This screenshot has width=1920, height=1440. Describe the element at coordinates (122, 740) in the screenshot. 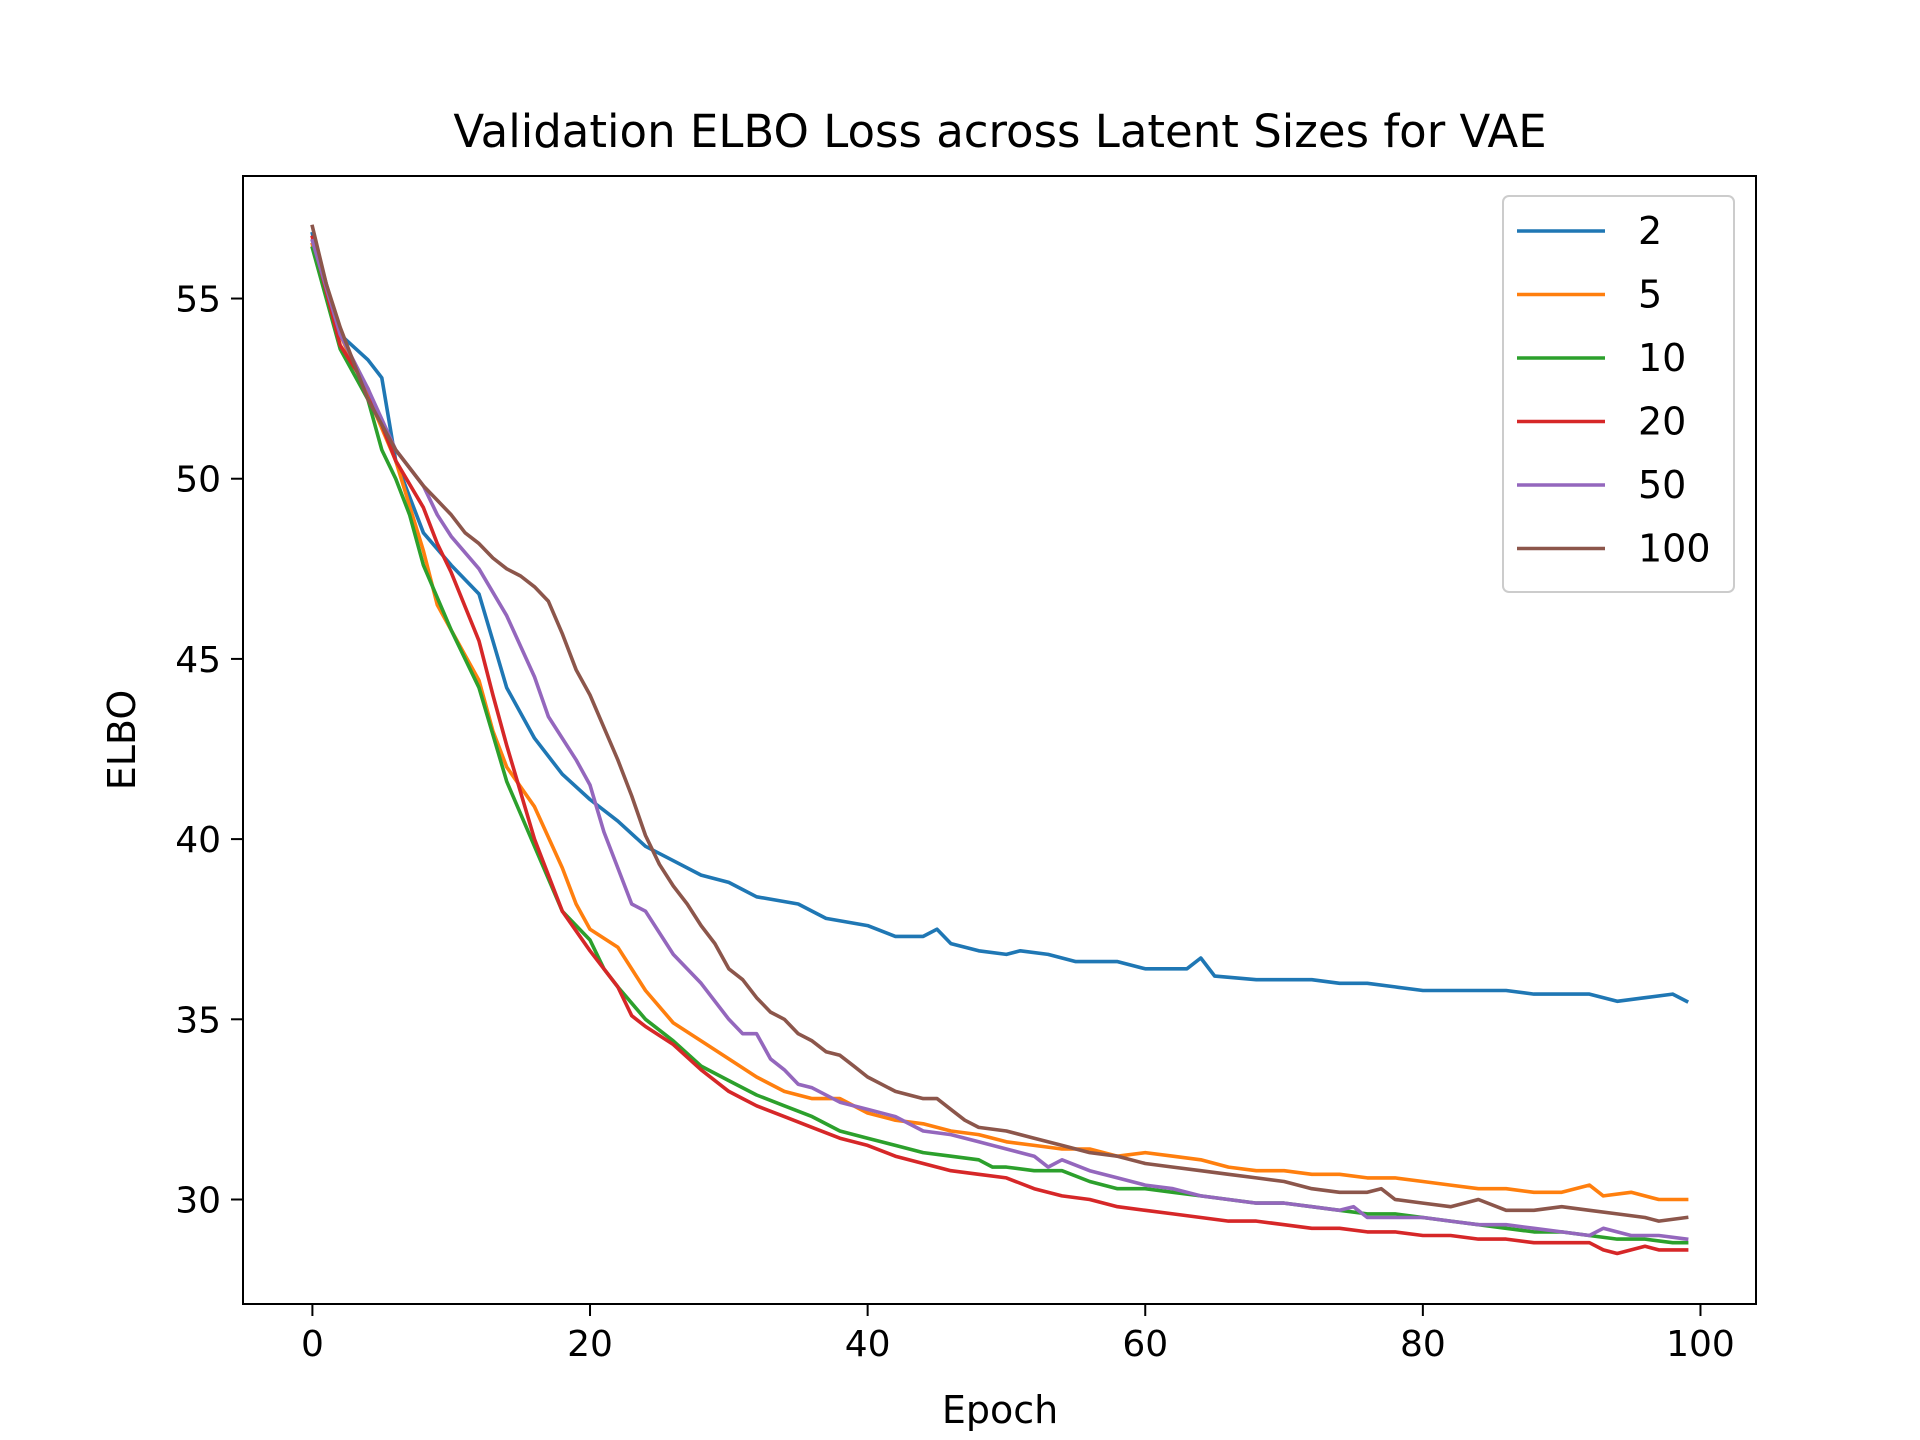

I see `y-axis-label: ELBO` at that location.